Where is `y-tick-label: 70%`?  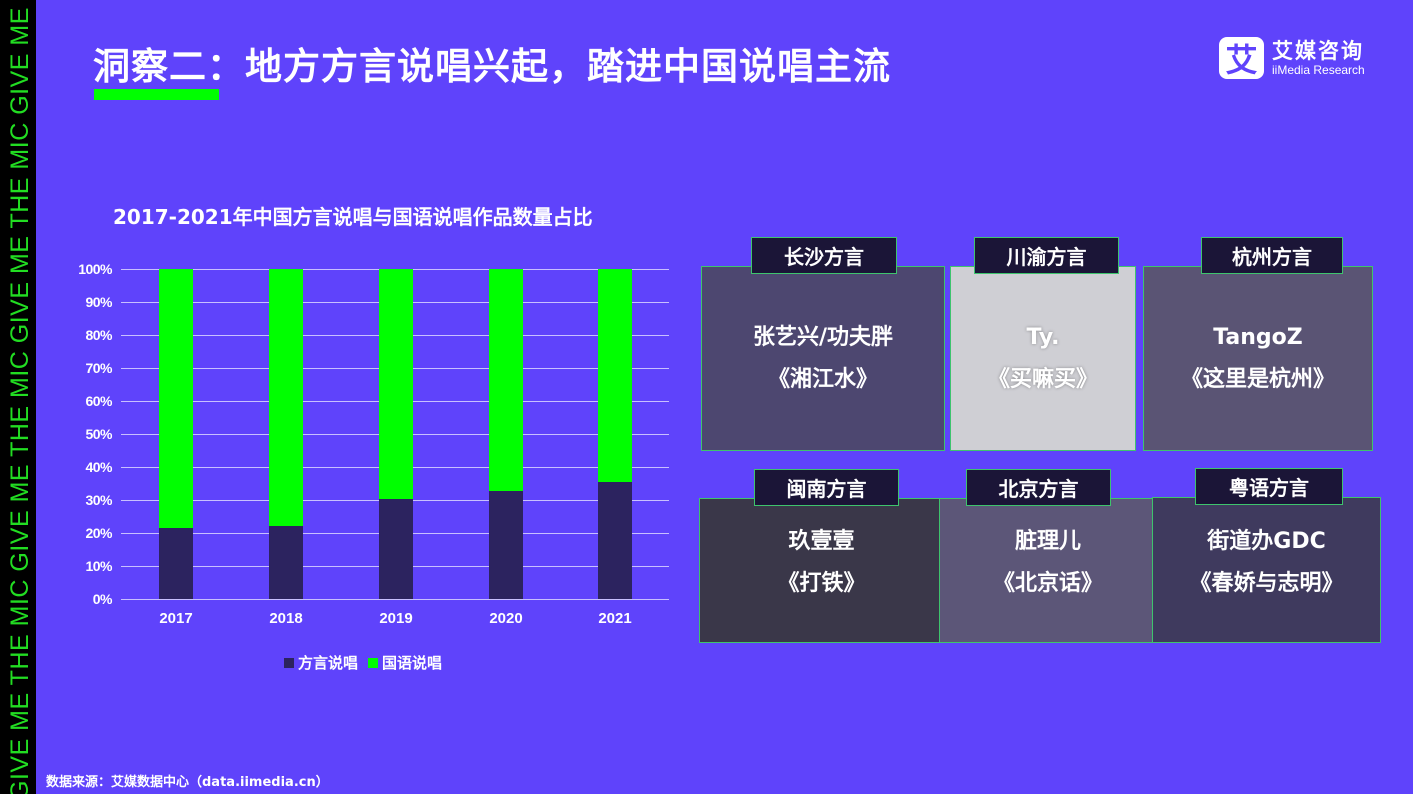
y-tick-label: 70% is located at coordinates (98, 368).